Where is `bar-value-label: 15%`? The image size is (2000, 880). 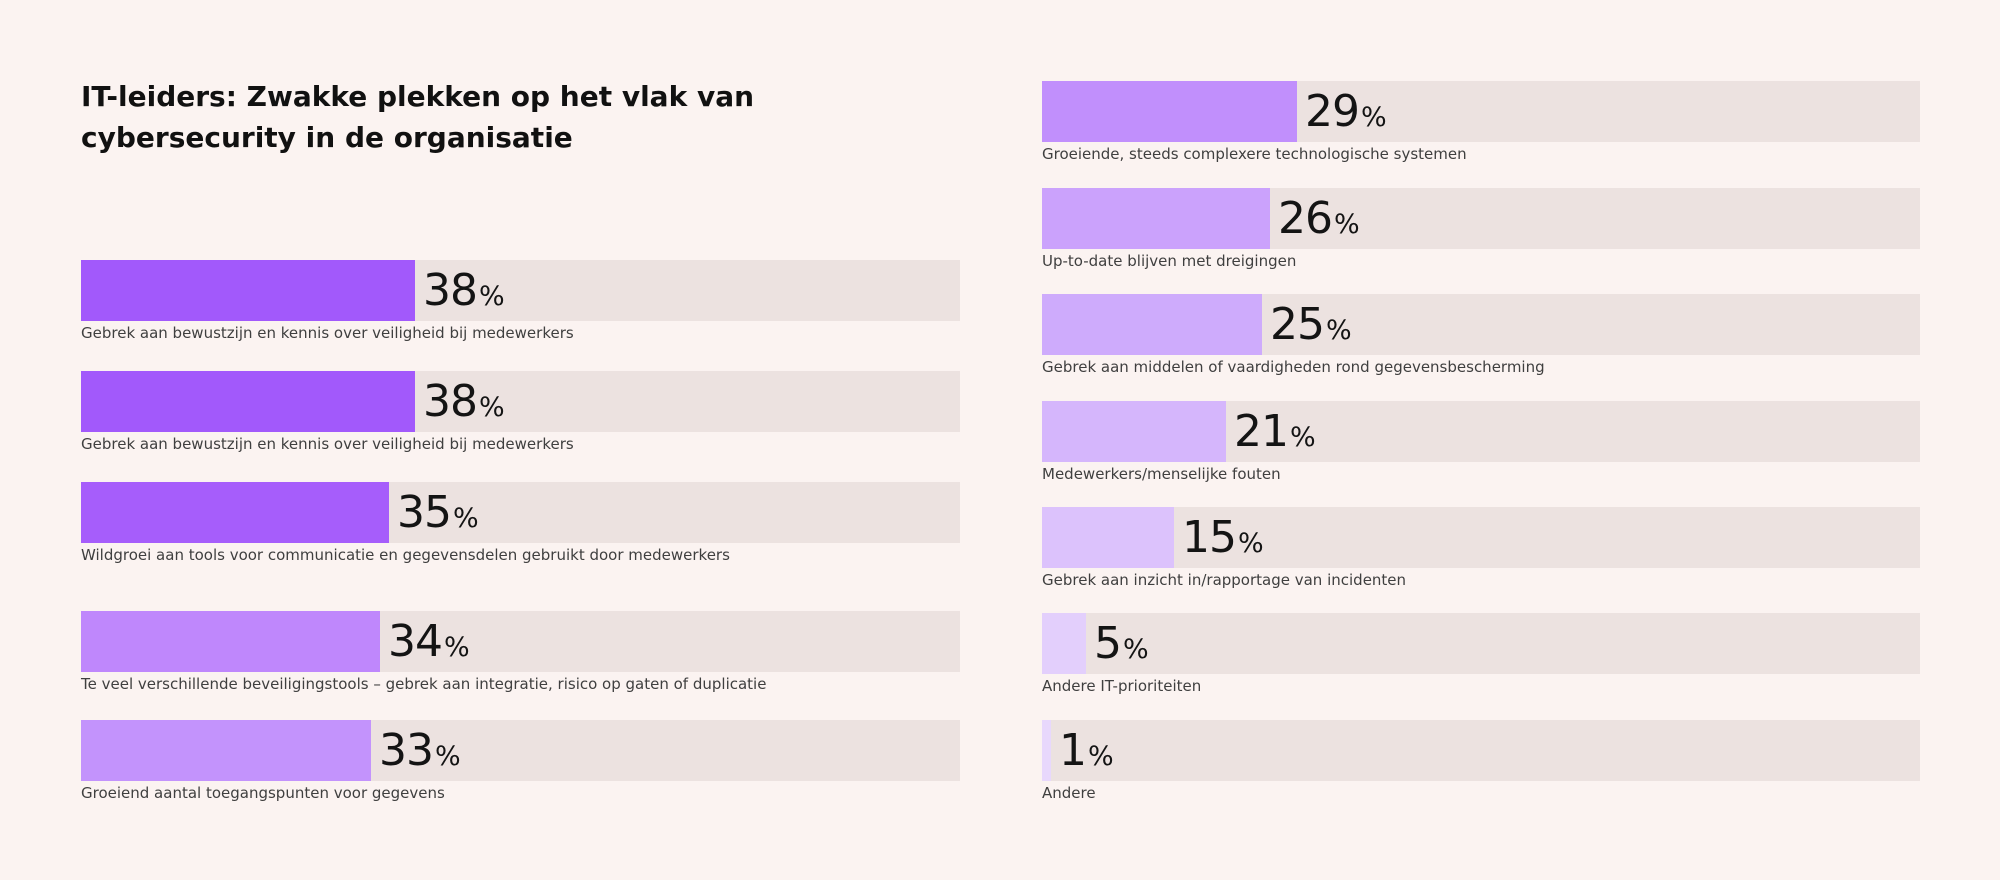
bar-value-label: 15% is located at coordinates (1223, 537).